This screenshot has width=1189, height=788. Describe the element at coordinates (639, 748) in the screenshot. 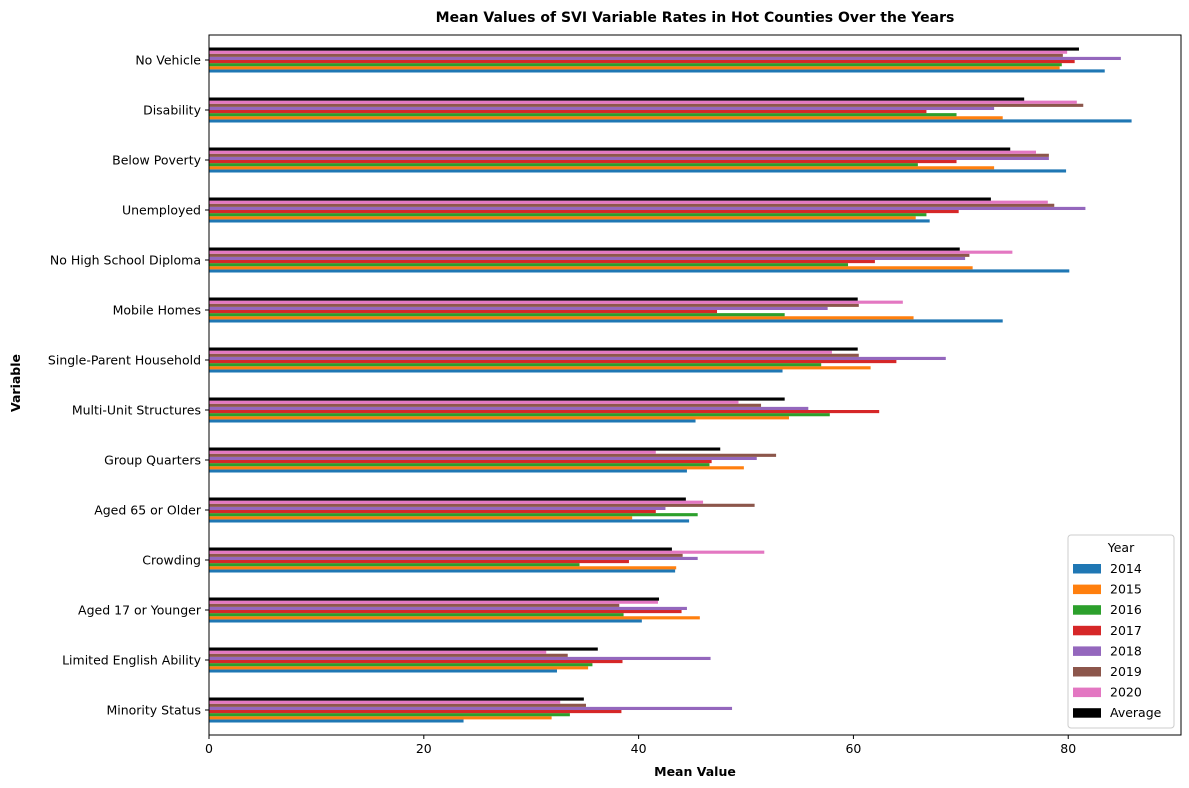

I see `x-tick-label-40: 40` at that location.